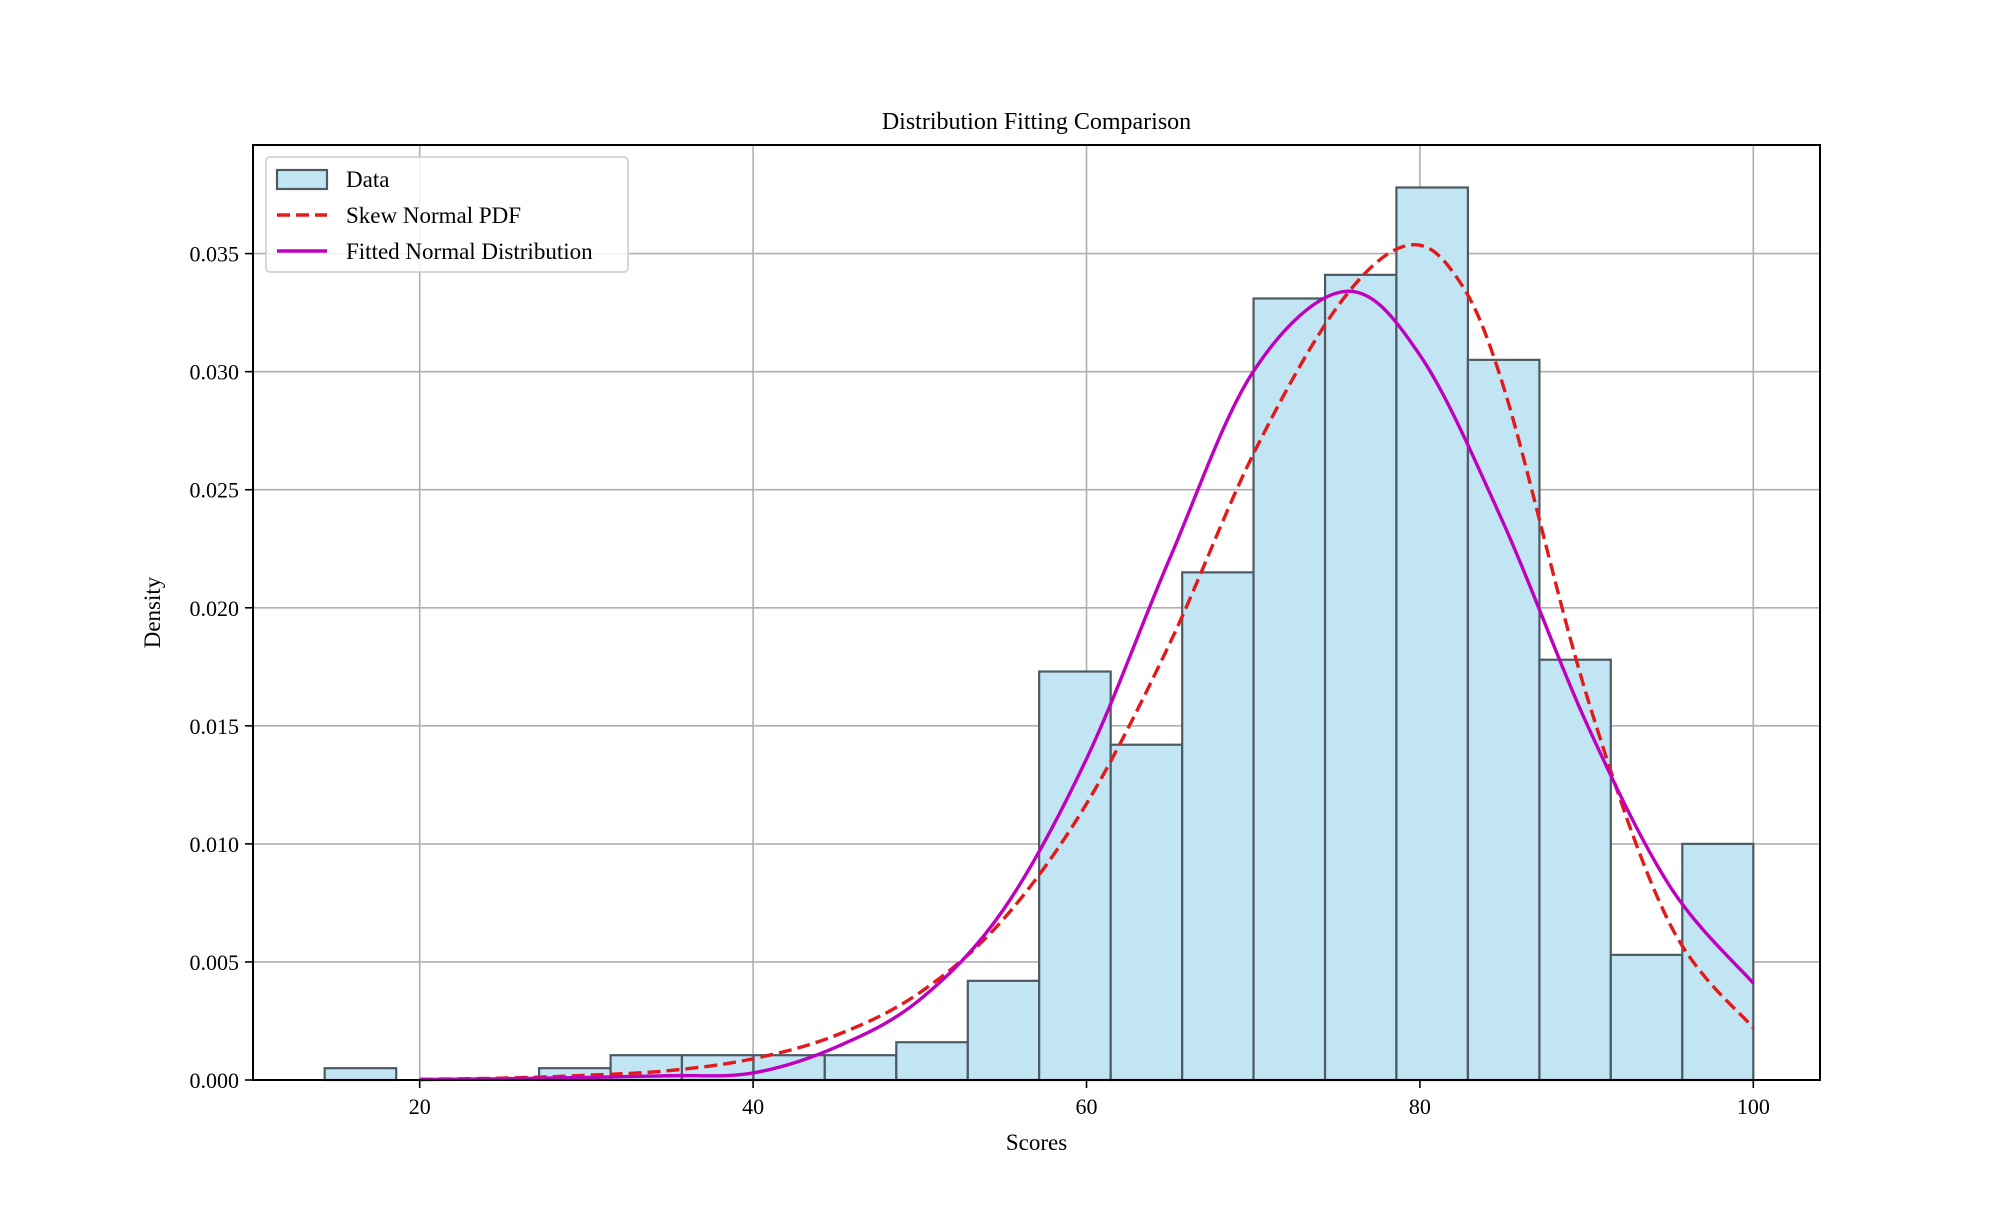 This screenshot has width=2000, height=1205. What do you see at coordinates (215, 726) in the screenshot?
I see `y-tick-label: 0.015` at bounding box center [215, 726].